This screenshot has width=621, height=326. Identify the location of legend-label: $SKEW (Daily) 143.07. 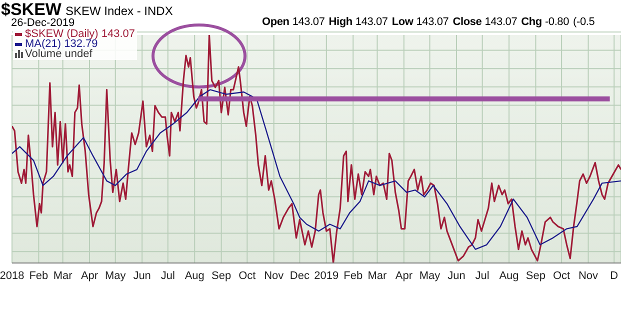
(80, 34).